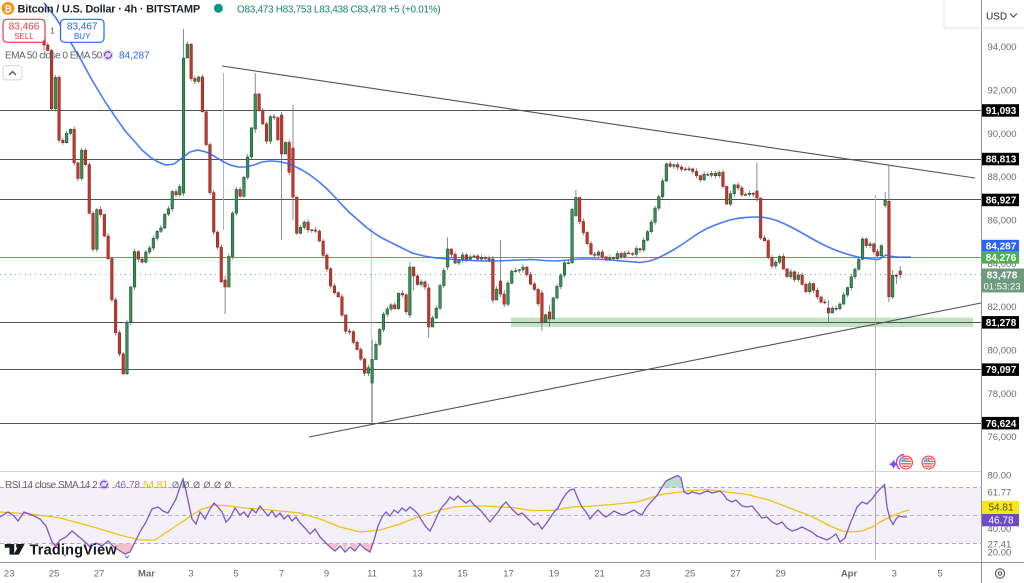 This screenshot has width=1024, height=583. Describe the element at coordinates (417, 574) in the screenshot. I see `svg-text: 13` at that location.